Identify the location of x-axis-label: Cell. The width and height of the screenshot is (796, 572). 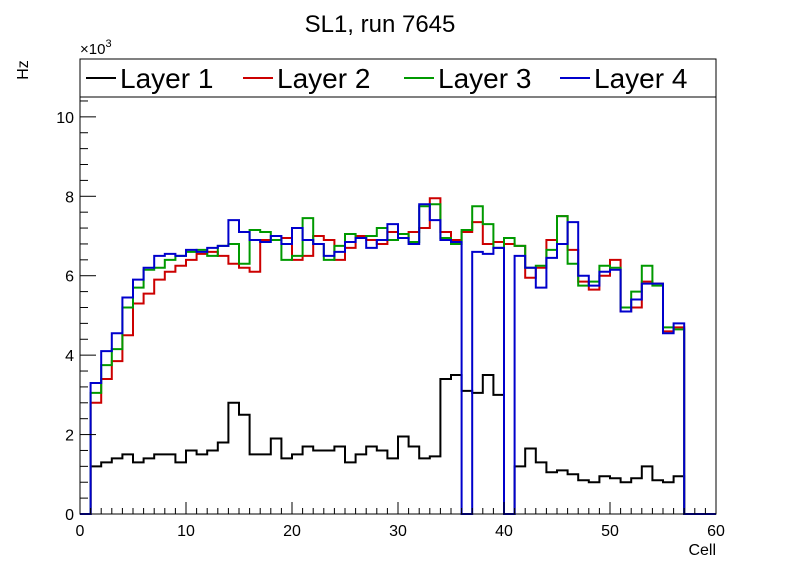
(702, 550).